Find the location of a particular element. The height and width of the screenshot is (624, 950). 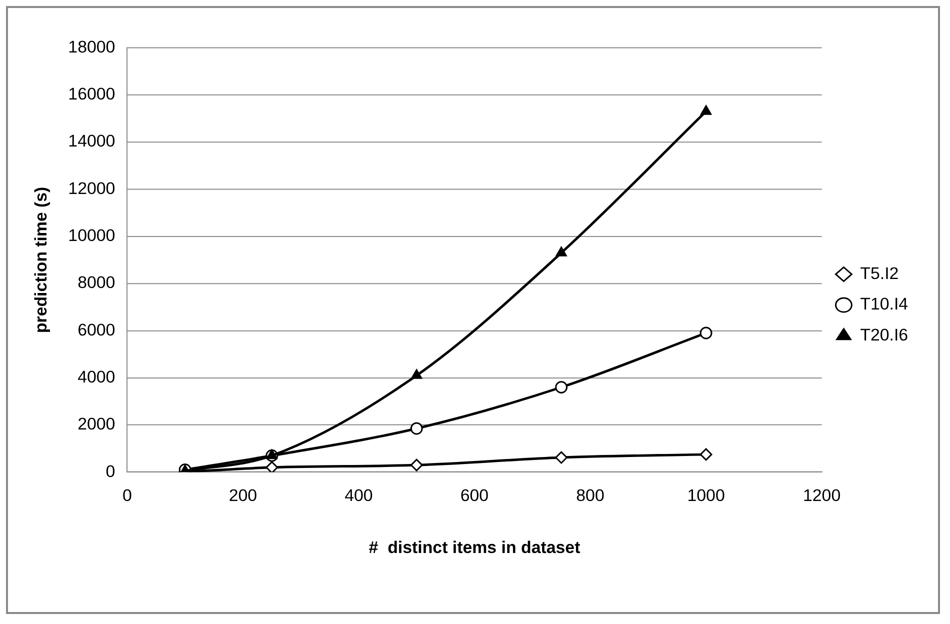

y-tick-label: 14000 is located at coordinates (92, 141).